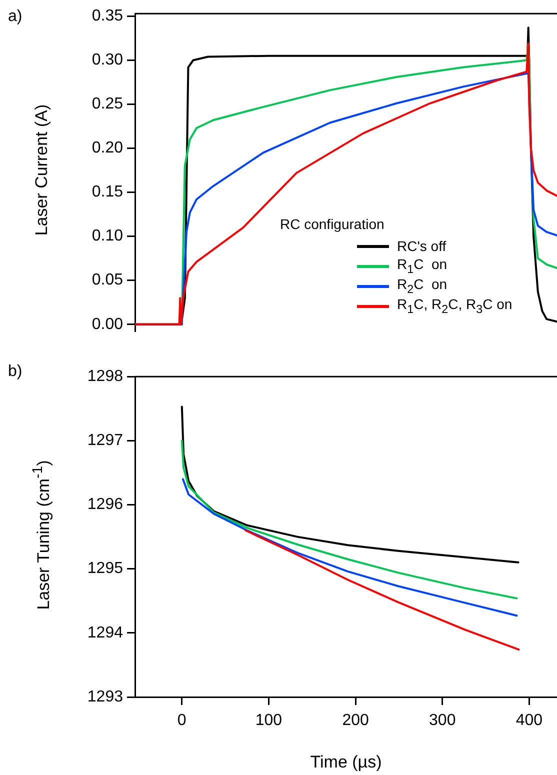 This screenshot has width=557, height=775. Describe the element at coordinates (108, 192) in the screenshot. I see `y-tick-label: 0.15` at that location.